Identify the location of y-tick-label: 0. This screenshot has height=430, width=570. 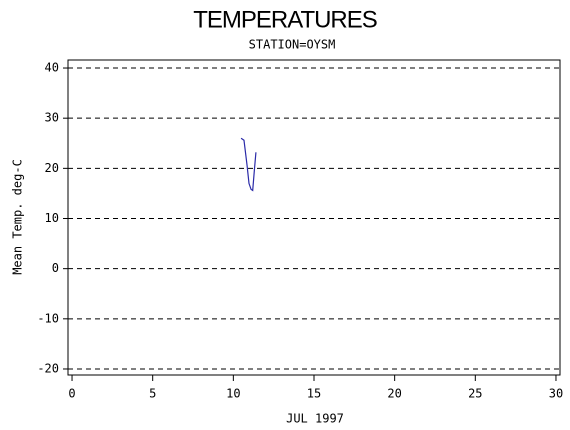
(55, 268).